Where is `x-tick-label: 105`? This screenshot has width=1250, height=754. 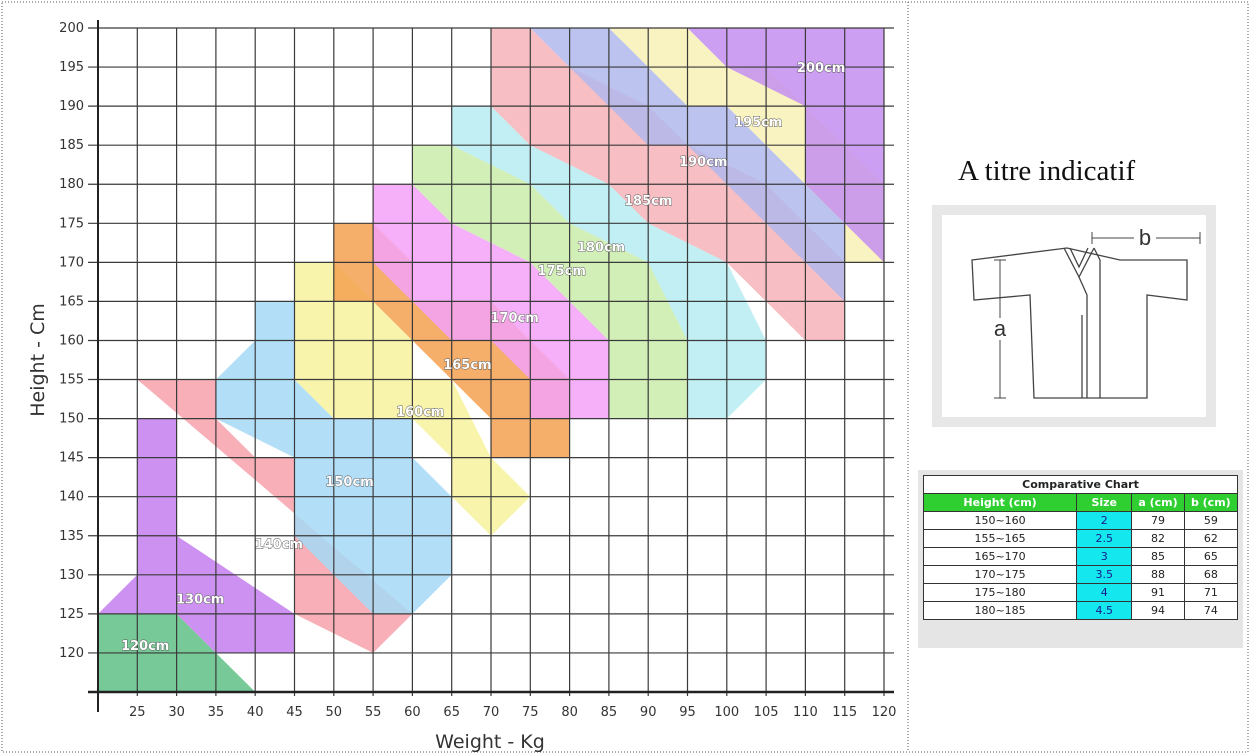 x-tick-label: 105 is located at coordinates (766, 712).